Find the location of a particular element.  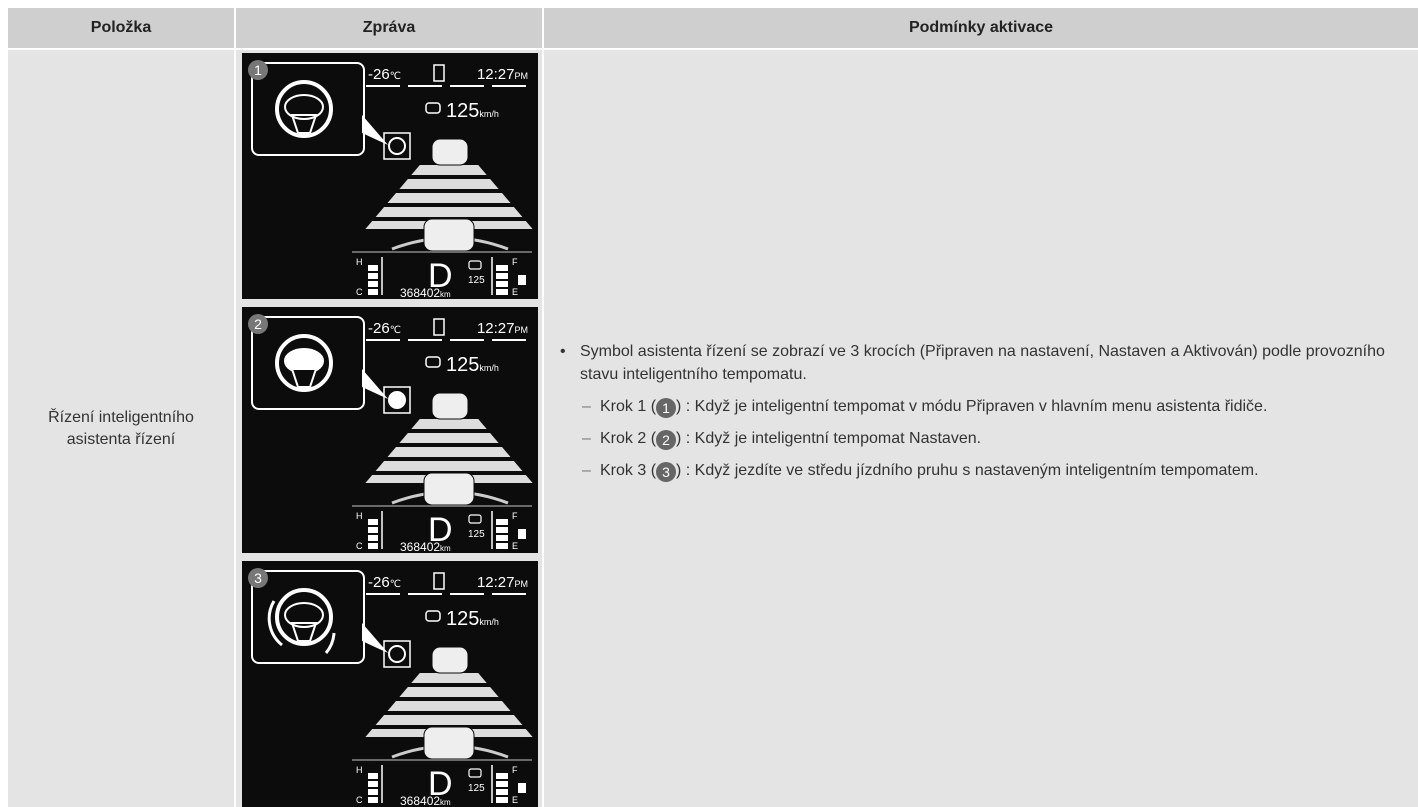

step-badge: 2 is located at coordinates (666, 439).